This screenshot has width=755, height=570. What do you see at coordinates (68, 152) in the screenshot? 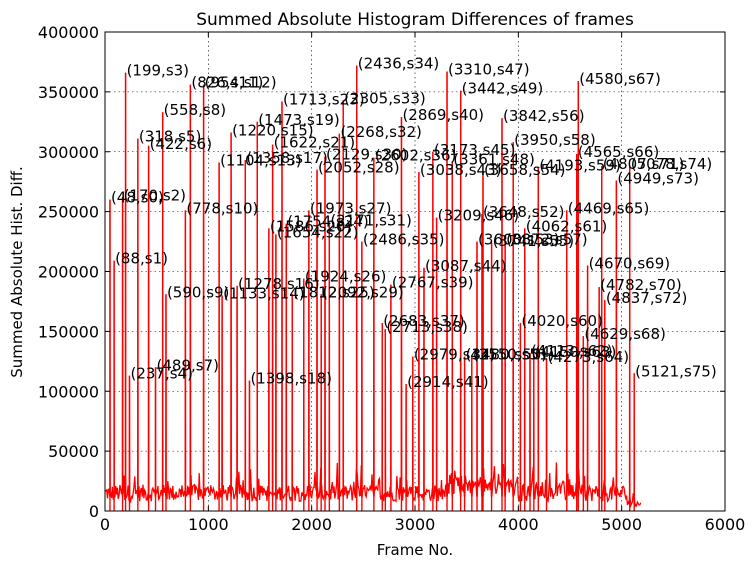
I see `y-tick-label: 300000` at bounding box center [68, 152].